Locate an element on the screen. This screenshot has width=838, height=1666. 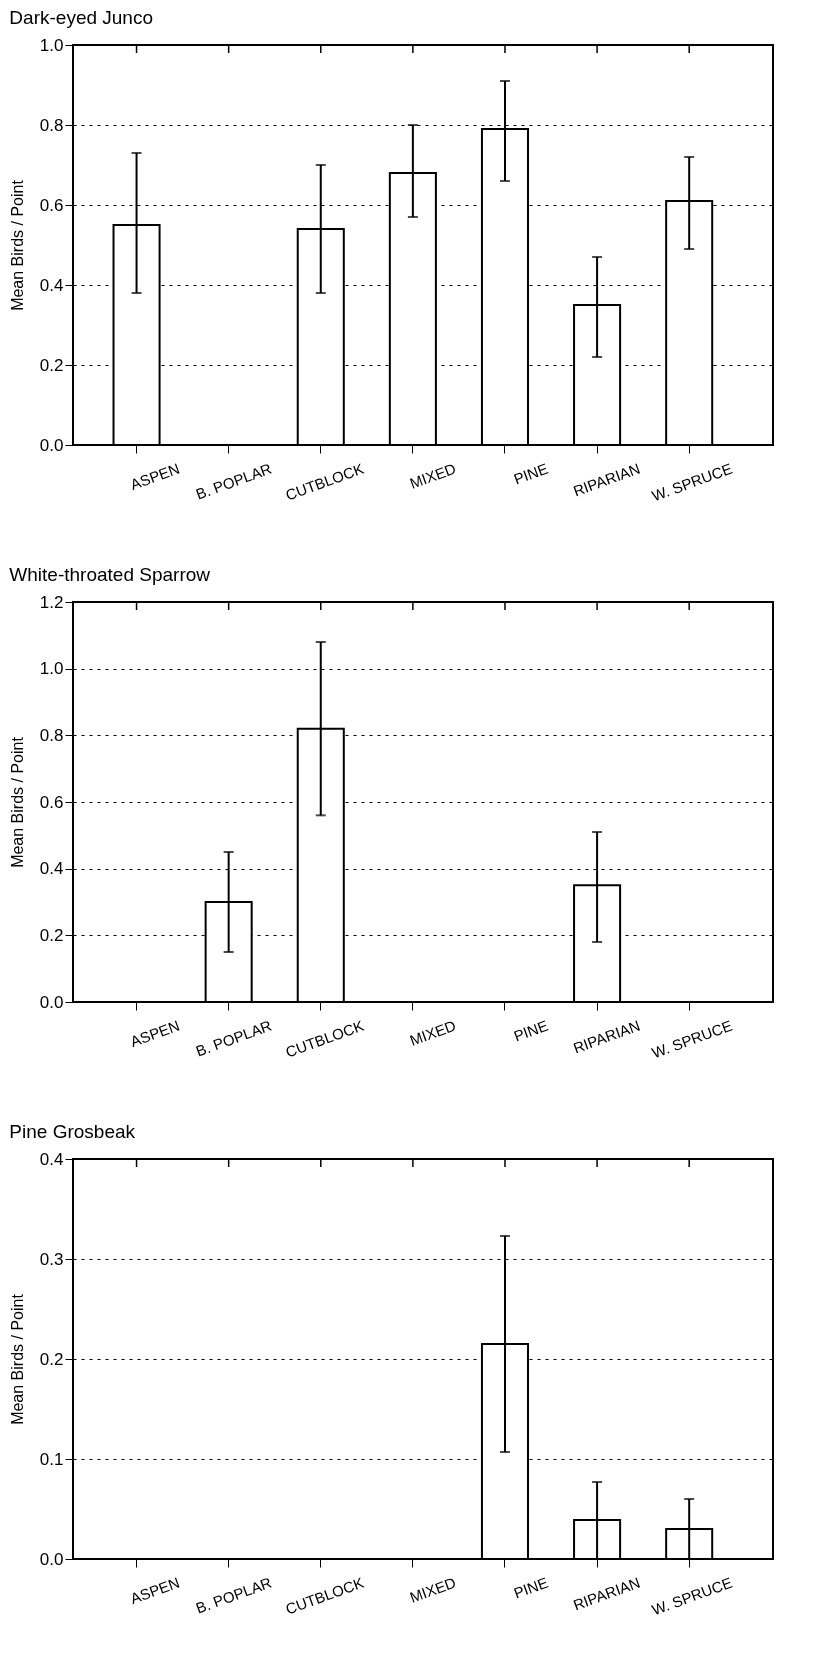
chart-title: White-throated Sparrow is located at coordinates (110, 574).